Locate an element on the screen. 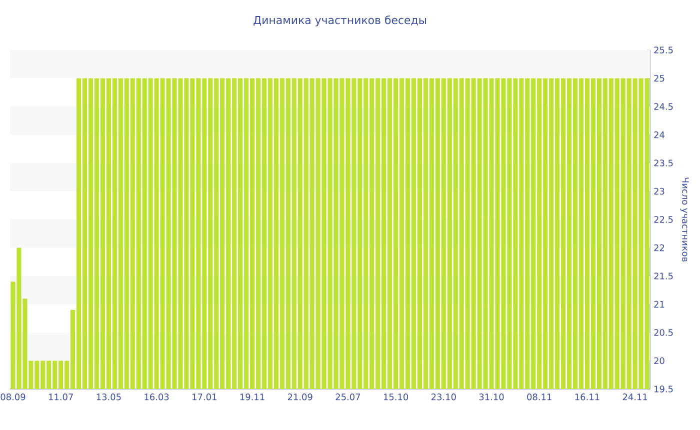 The width and height of the screenshot is (700, 430). x-tick-label: 23.10 is located at coordinates (443, 397).